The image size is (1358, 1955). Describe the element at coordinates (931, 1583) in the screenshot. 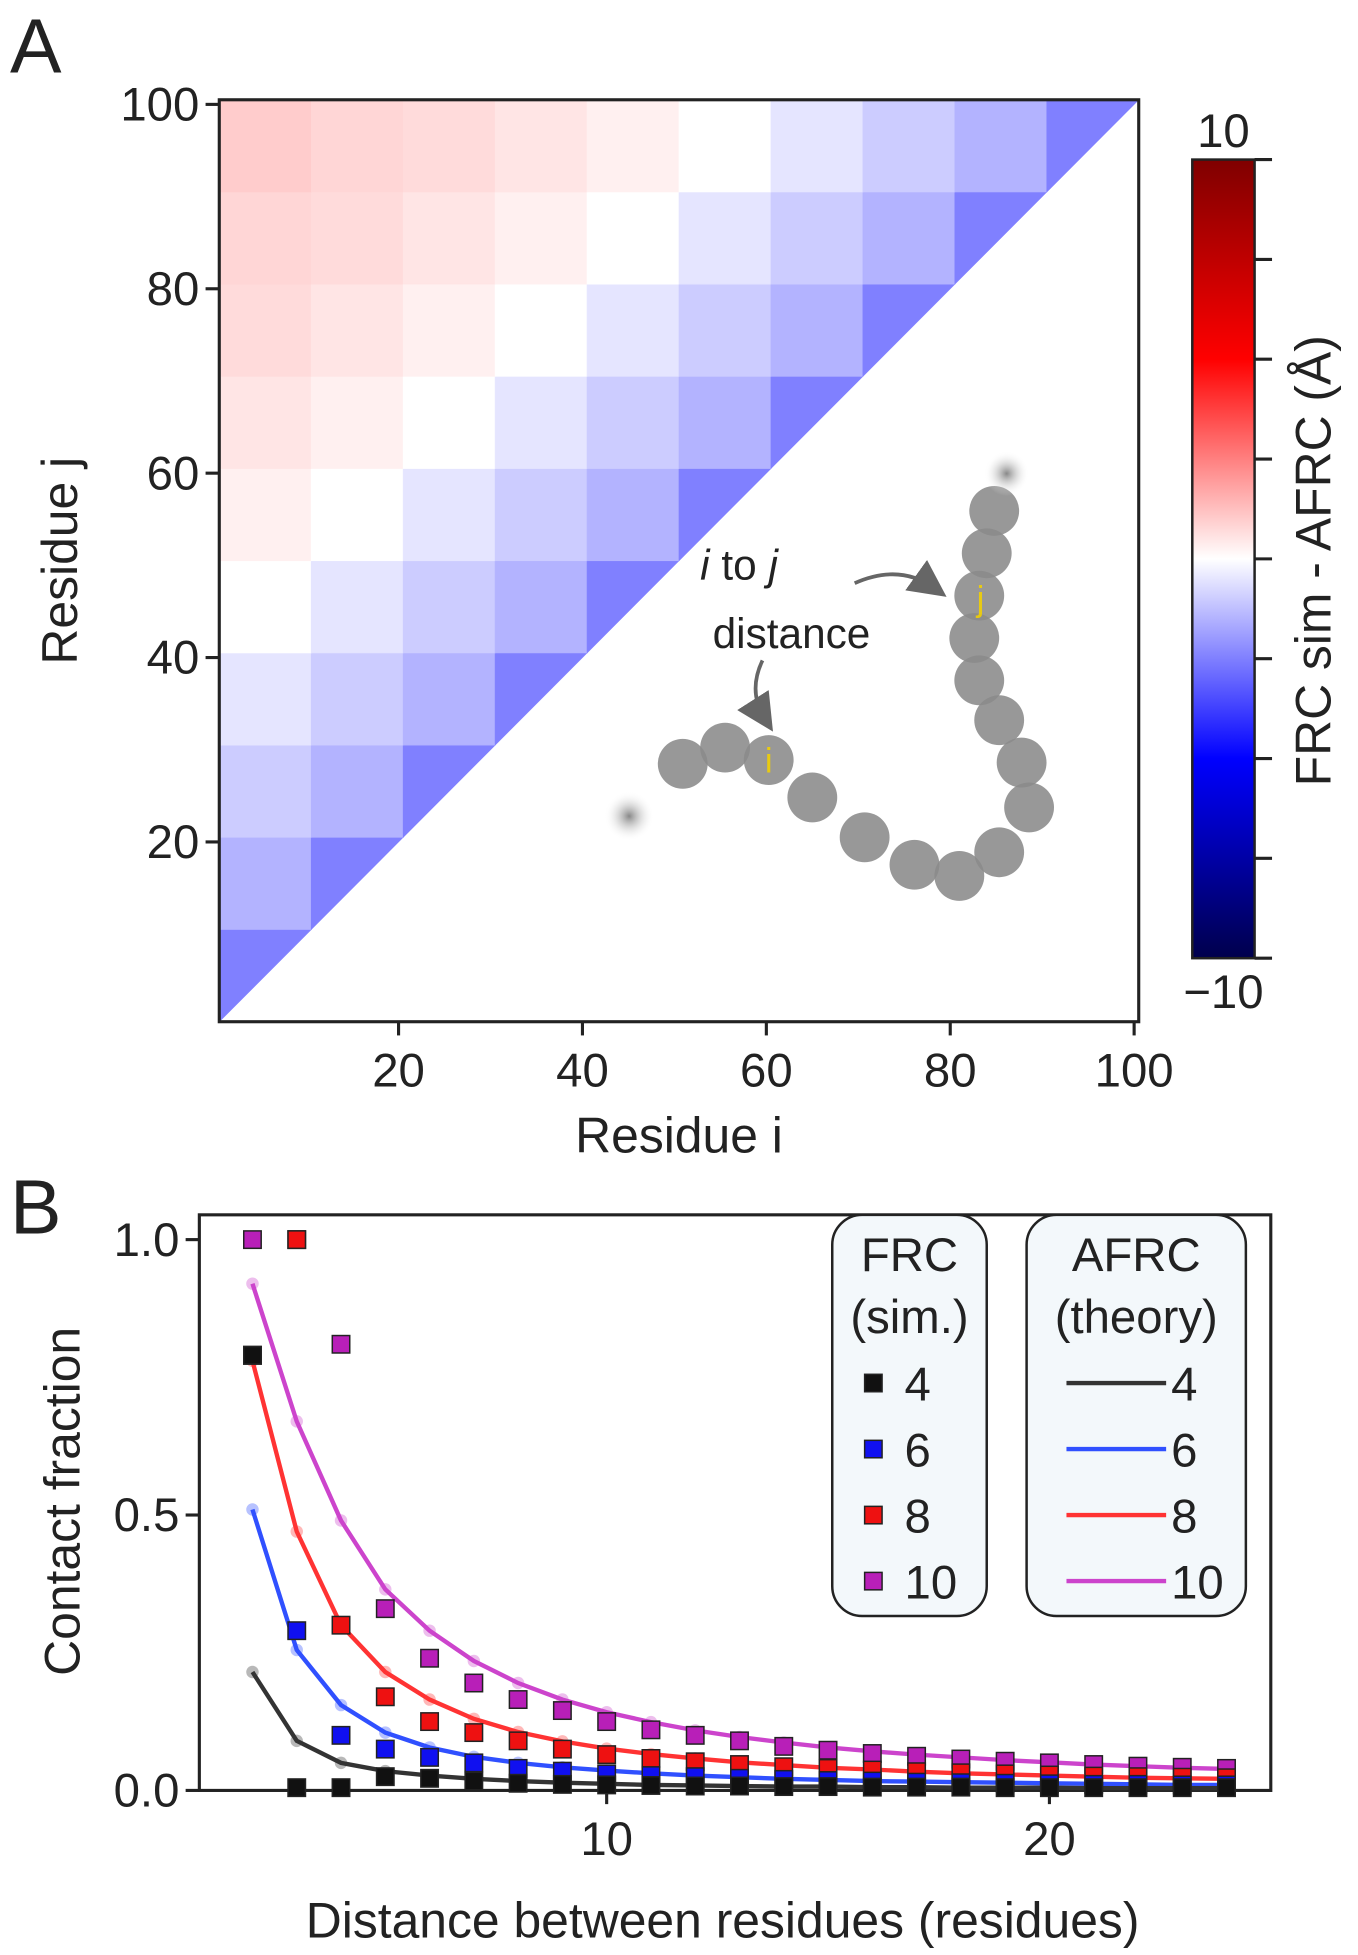

I see `legend-label: 10` at that location.